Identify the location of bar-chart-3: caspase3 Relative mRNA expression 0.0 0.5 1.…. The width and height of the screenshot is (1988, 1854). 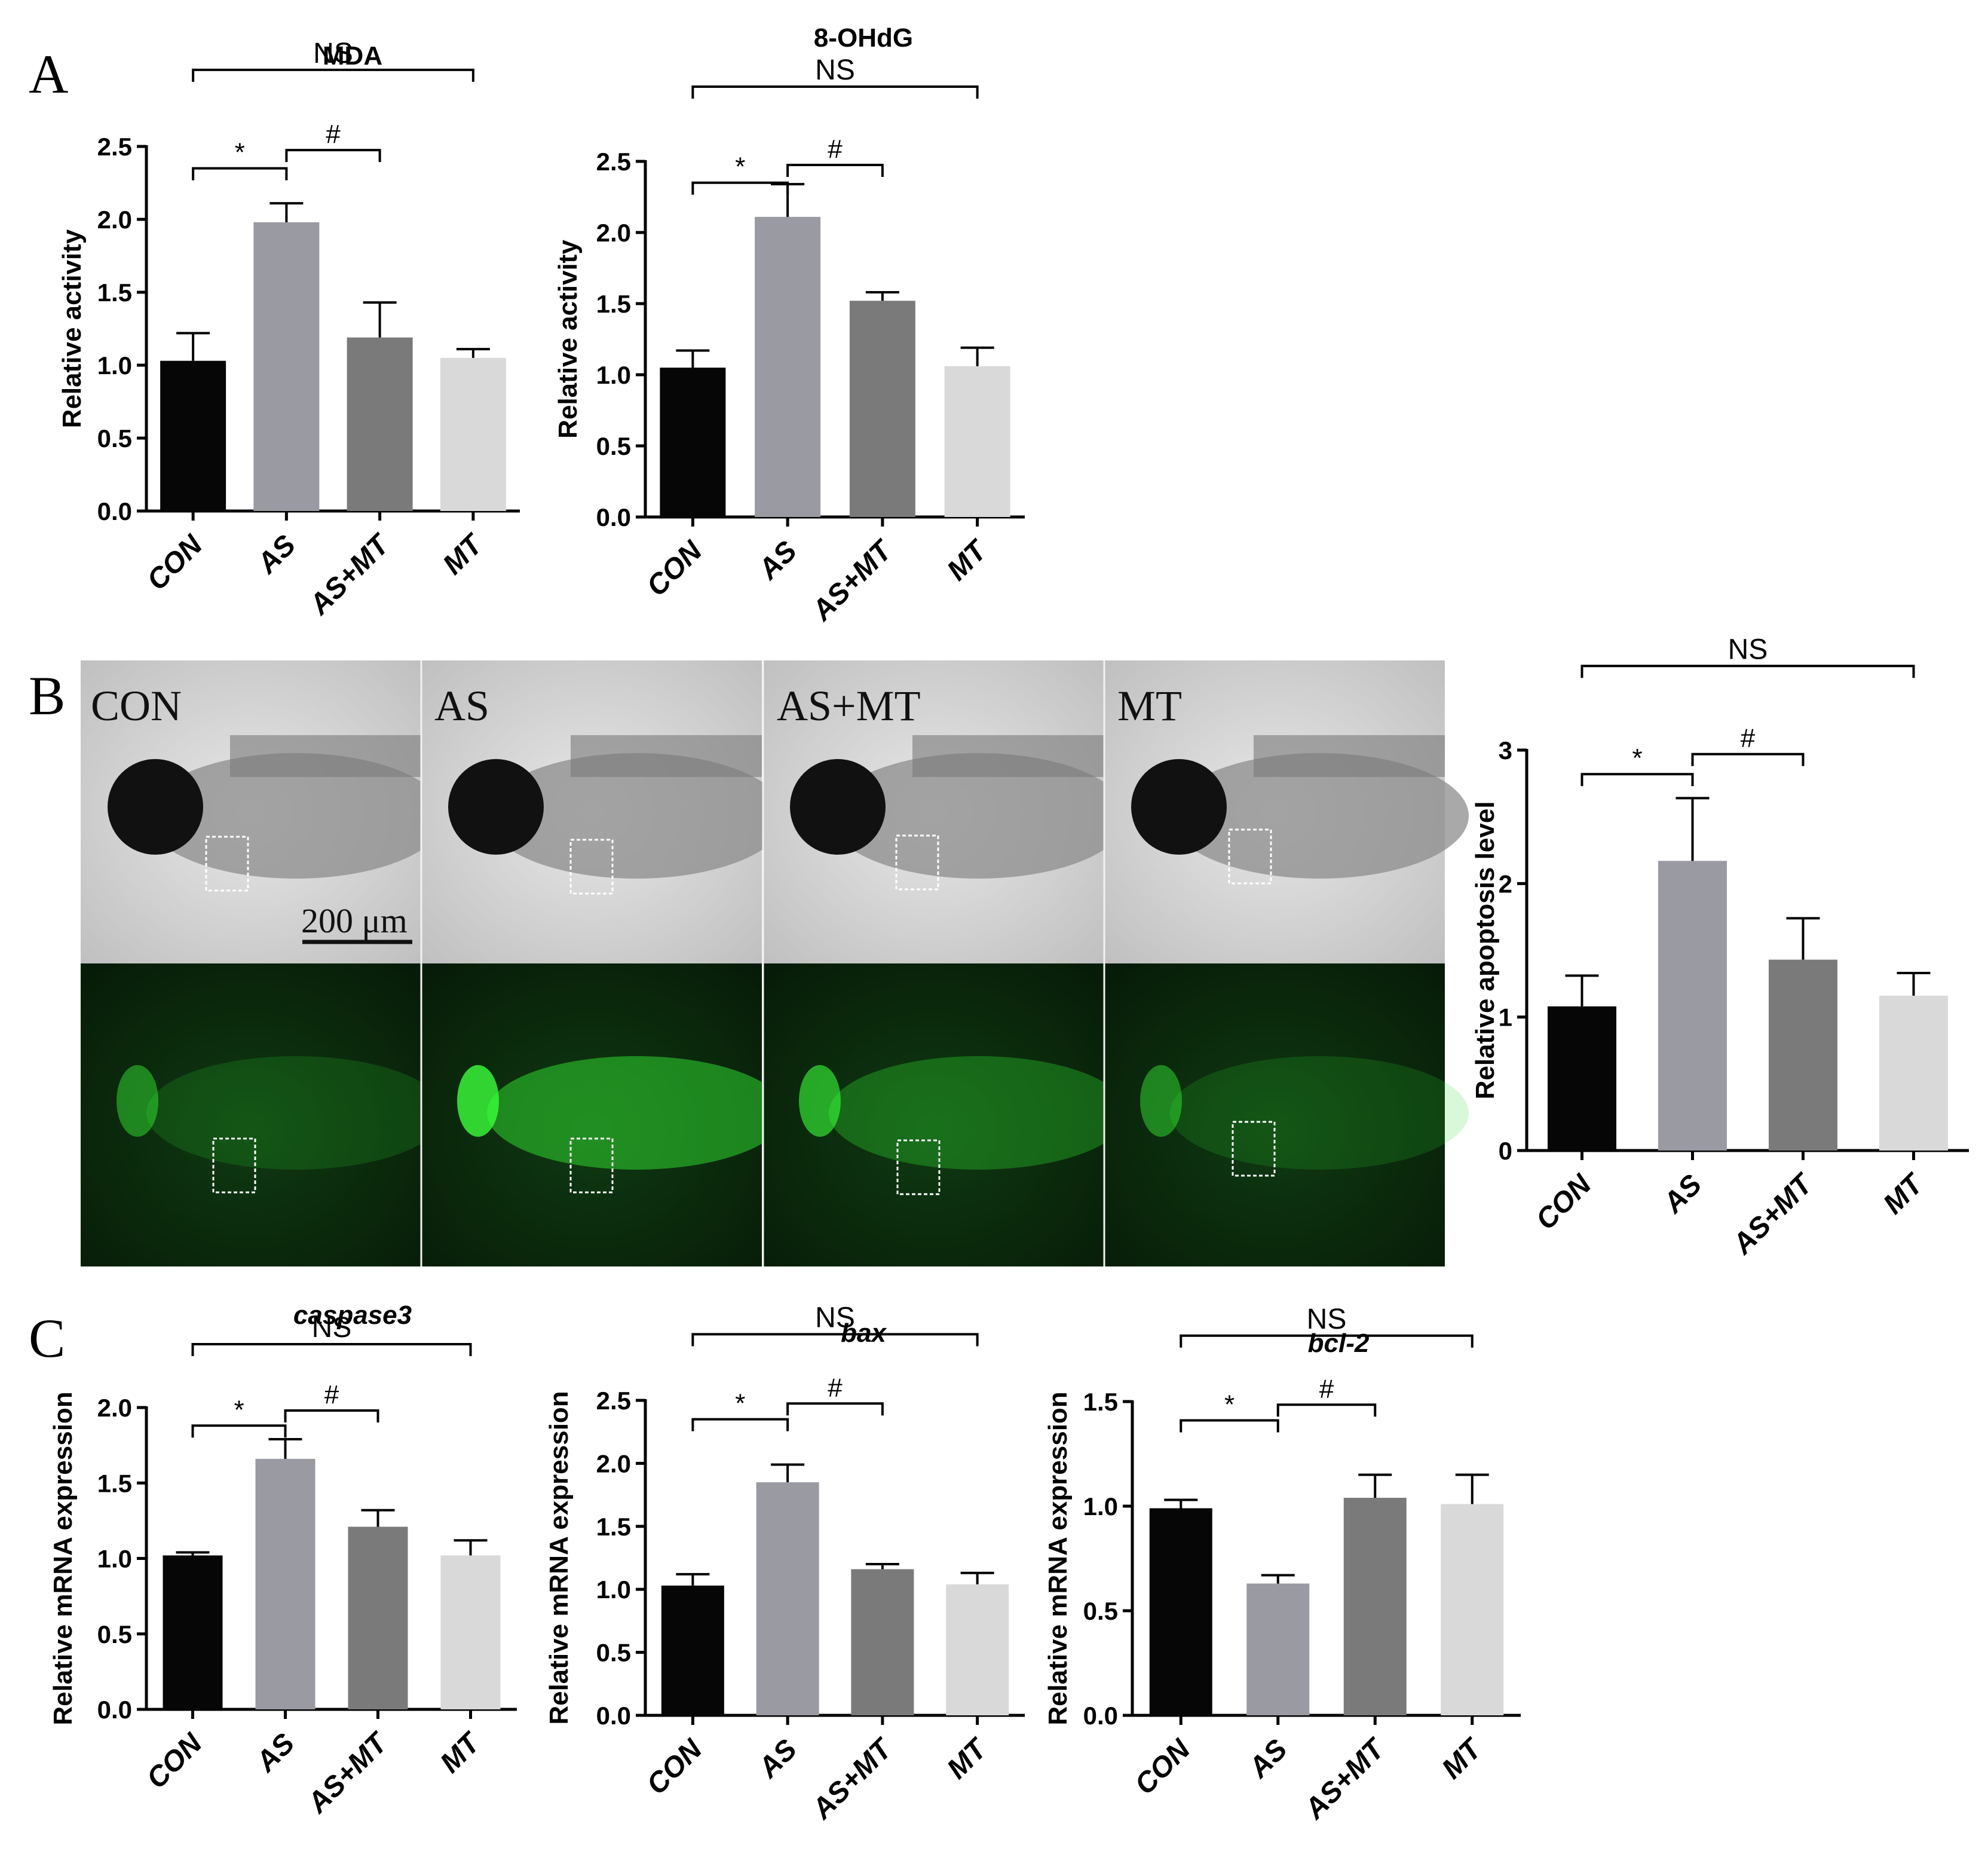
(282, 1560).